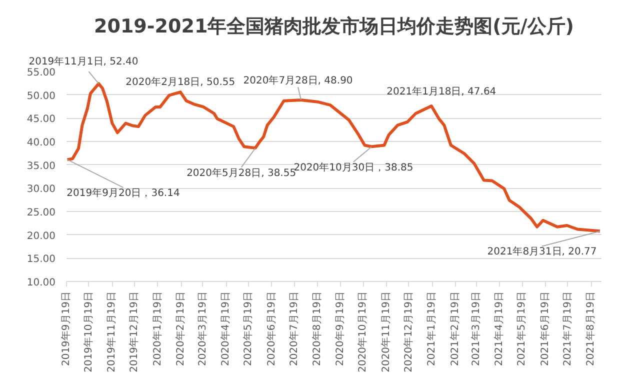  What do you see at coordinates (226, 328) in the screenshot?
I see `x-tick-label: 2020年4月19日` at bounding box center [226, 328].